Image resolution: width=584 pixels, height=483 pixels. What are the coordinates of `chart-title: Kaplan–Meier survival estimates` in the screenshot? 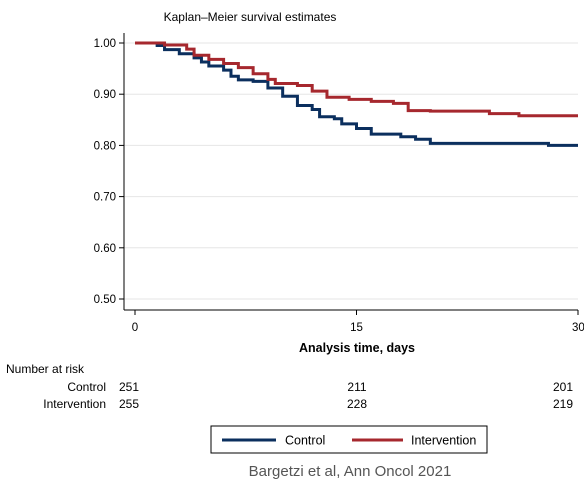 It's located at (250, 17).